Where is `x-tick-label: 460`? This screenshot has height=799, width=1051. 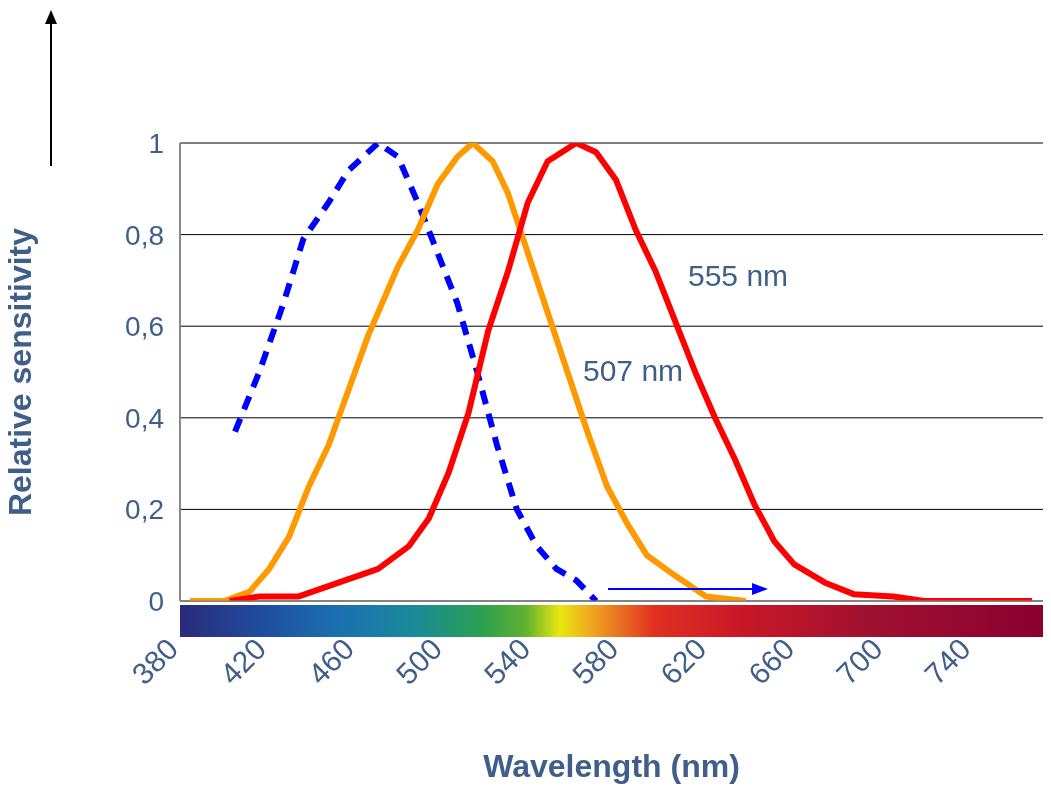 x-tick-label: 460 is located at coordinates (331, 661).